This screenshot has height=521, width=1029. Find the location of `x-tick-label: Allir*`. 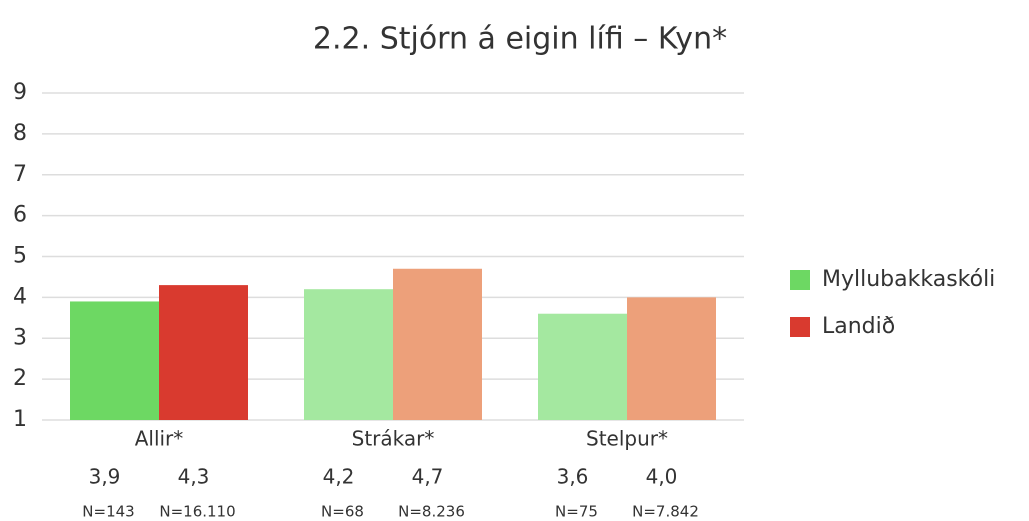

x-tick-label: Allir* is located at coordinates (159, 439).